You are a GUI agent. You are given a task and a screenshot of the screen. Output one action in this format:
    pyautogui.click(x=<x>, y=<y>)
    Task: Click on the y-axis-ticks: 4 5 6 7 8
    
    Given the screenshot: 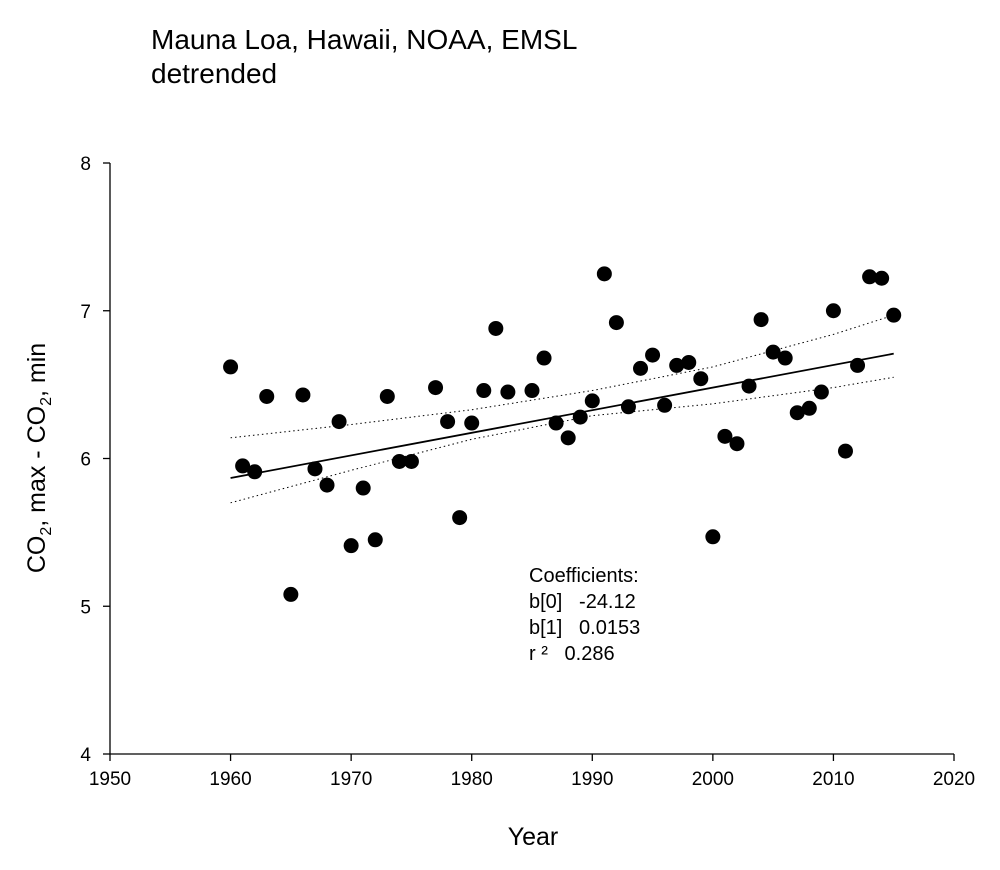 What is the action you would take?
    pyautogui.click(x=95, y=460)
    